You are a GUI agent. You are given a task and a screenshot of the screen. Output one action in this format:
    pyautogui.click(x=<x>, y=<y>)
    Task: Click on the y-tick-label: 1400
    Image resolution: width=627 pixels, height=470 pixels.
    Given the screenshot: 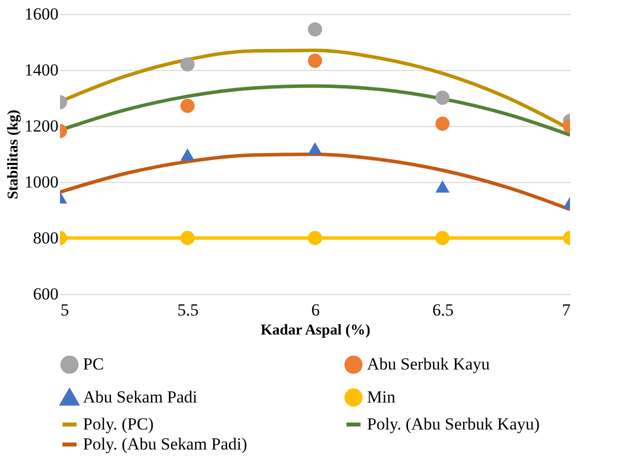 What is the action you would take?
    pyautogui.click(x=41, y=70)
    